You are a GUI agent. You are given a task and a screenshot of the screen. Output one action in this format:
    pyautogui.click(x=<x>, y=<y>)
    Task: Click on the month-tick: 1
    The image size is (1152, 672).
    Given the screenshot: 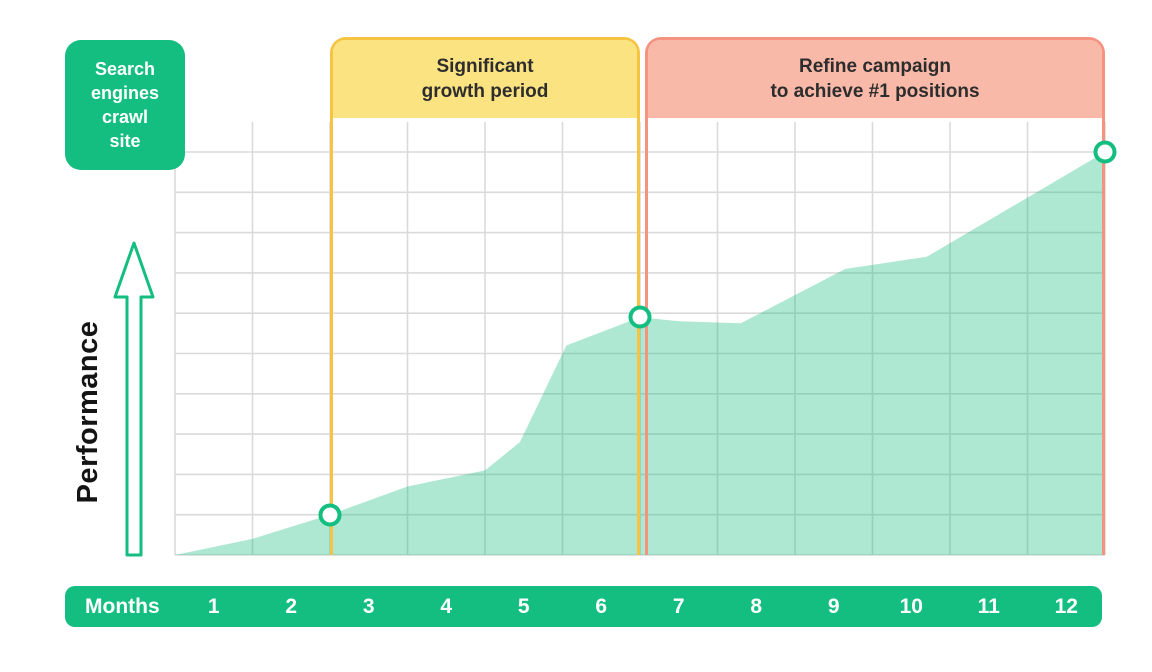 What is the action you would take?
    pyautogui.click(x=213, y=606)
    